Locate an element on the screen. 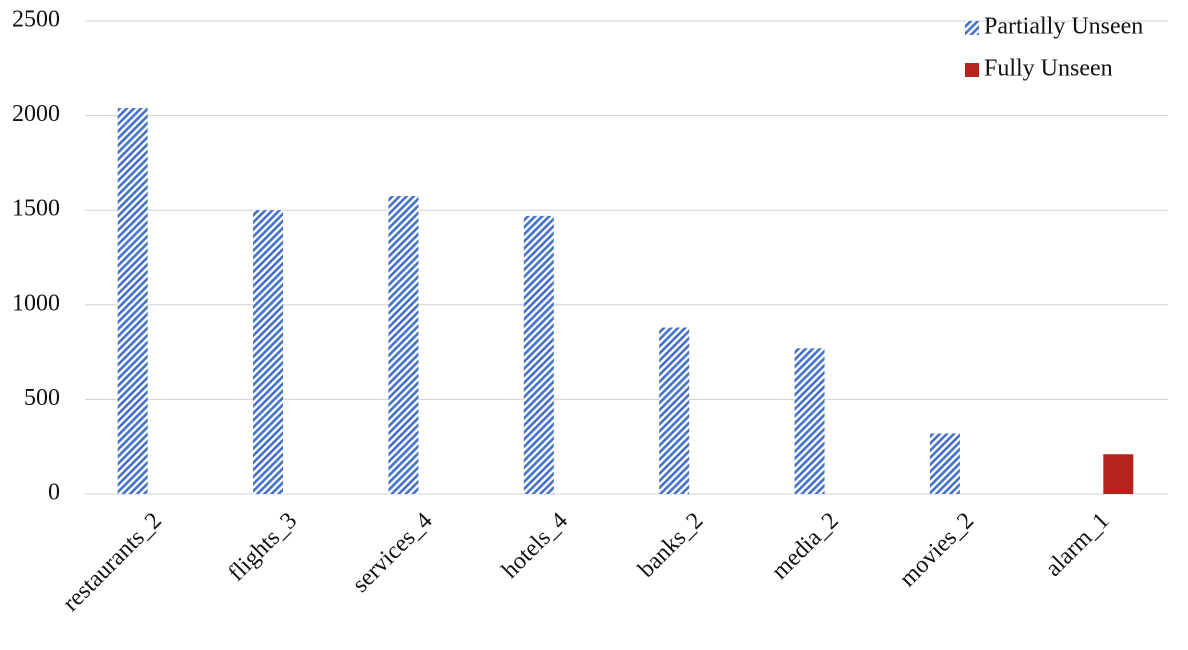 This screenshot has height=650, width=1188. y-tick-label: 1500 is located at coordinates (36, 209).